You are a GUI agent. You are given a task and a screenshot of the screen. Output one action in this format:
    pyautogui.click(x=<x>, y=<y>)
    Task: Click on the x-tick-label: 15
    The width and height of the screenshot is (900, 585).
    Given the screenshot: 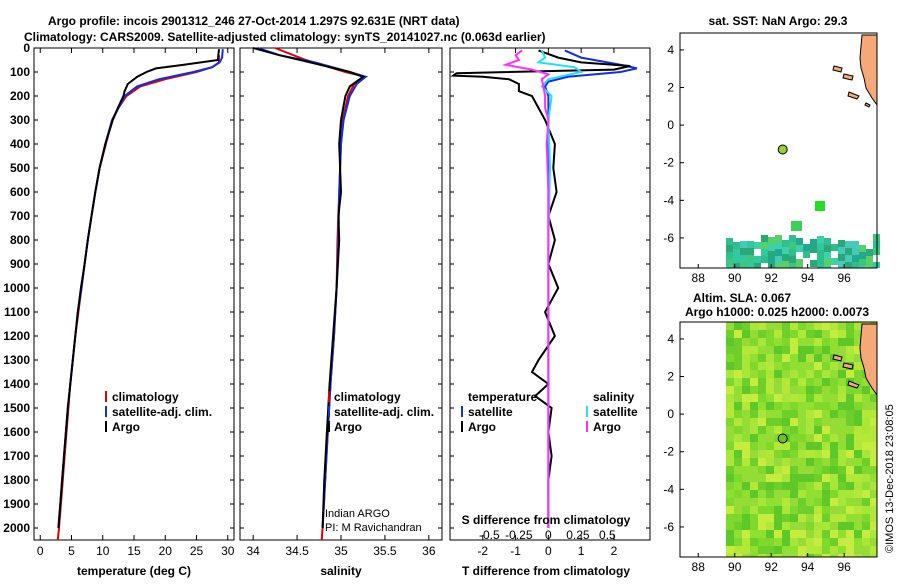 What is the action you would take?
    pyautogui.click(x=134, y=551)
    